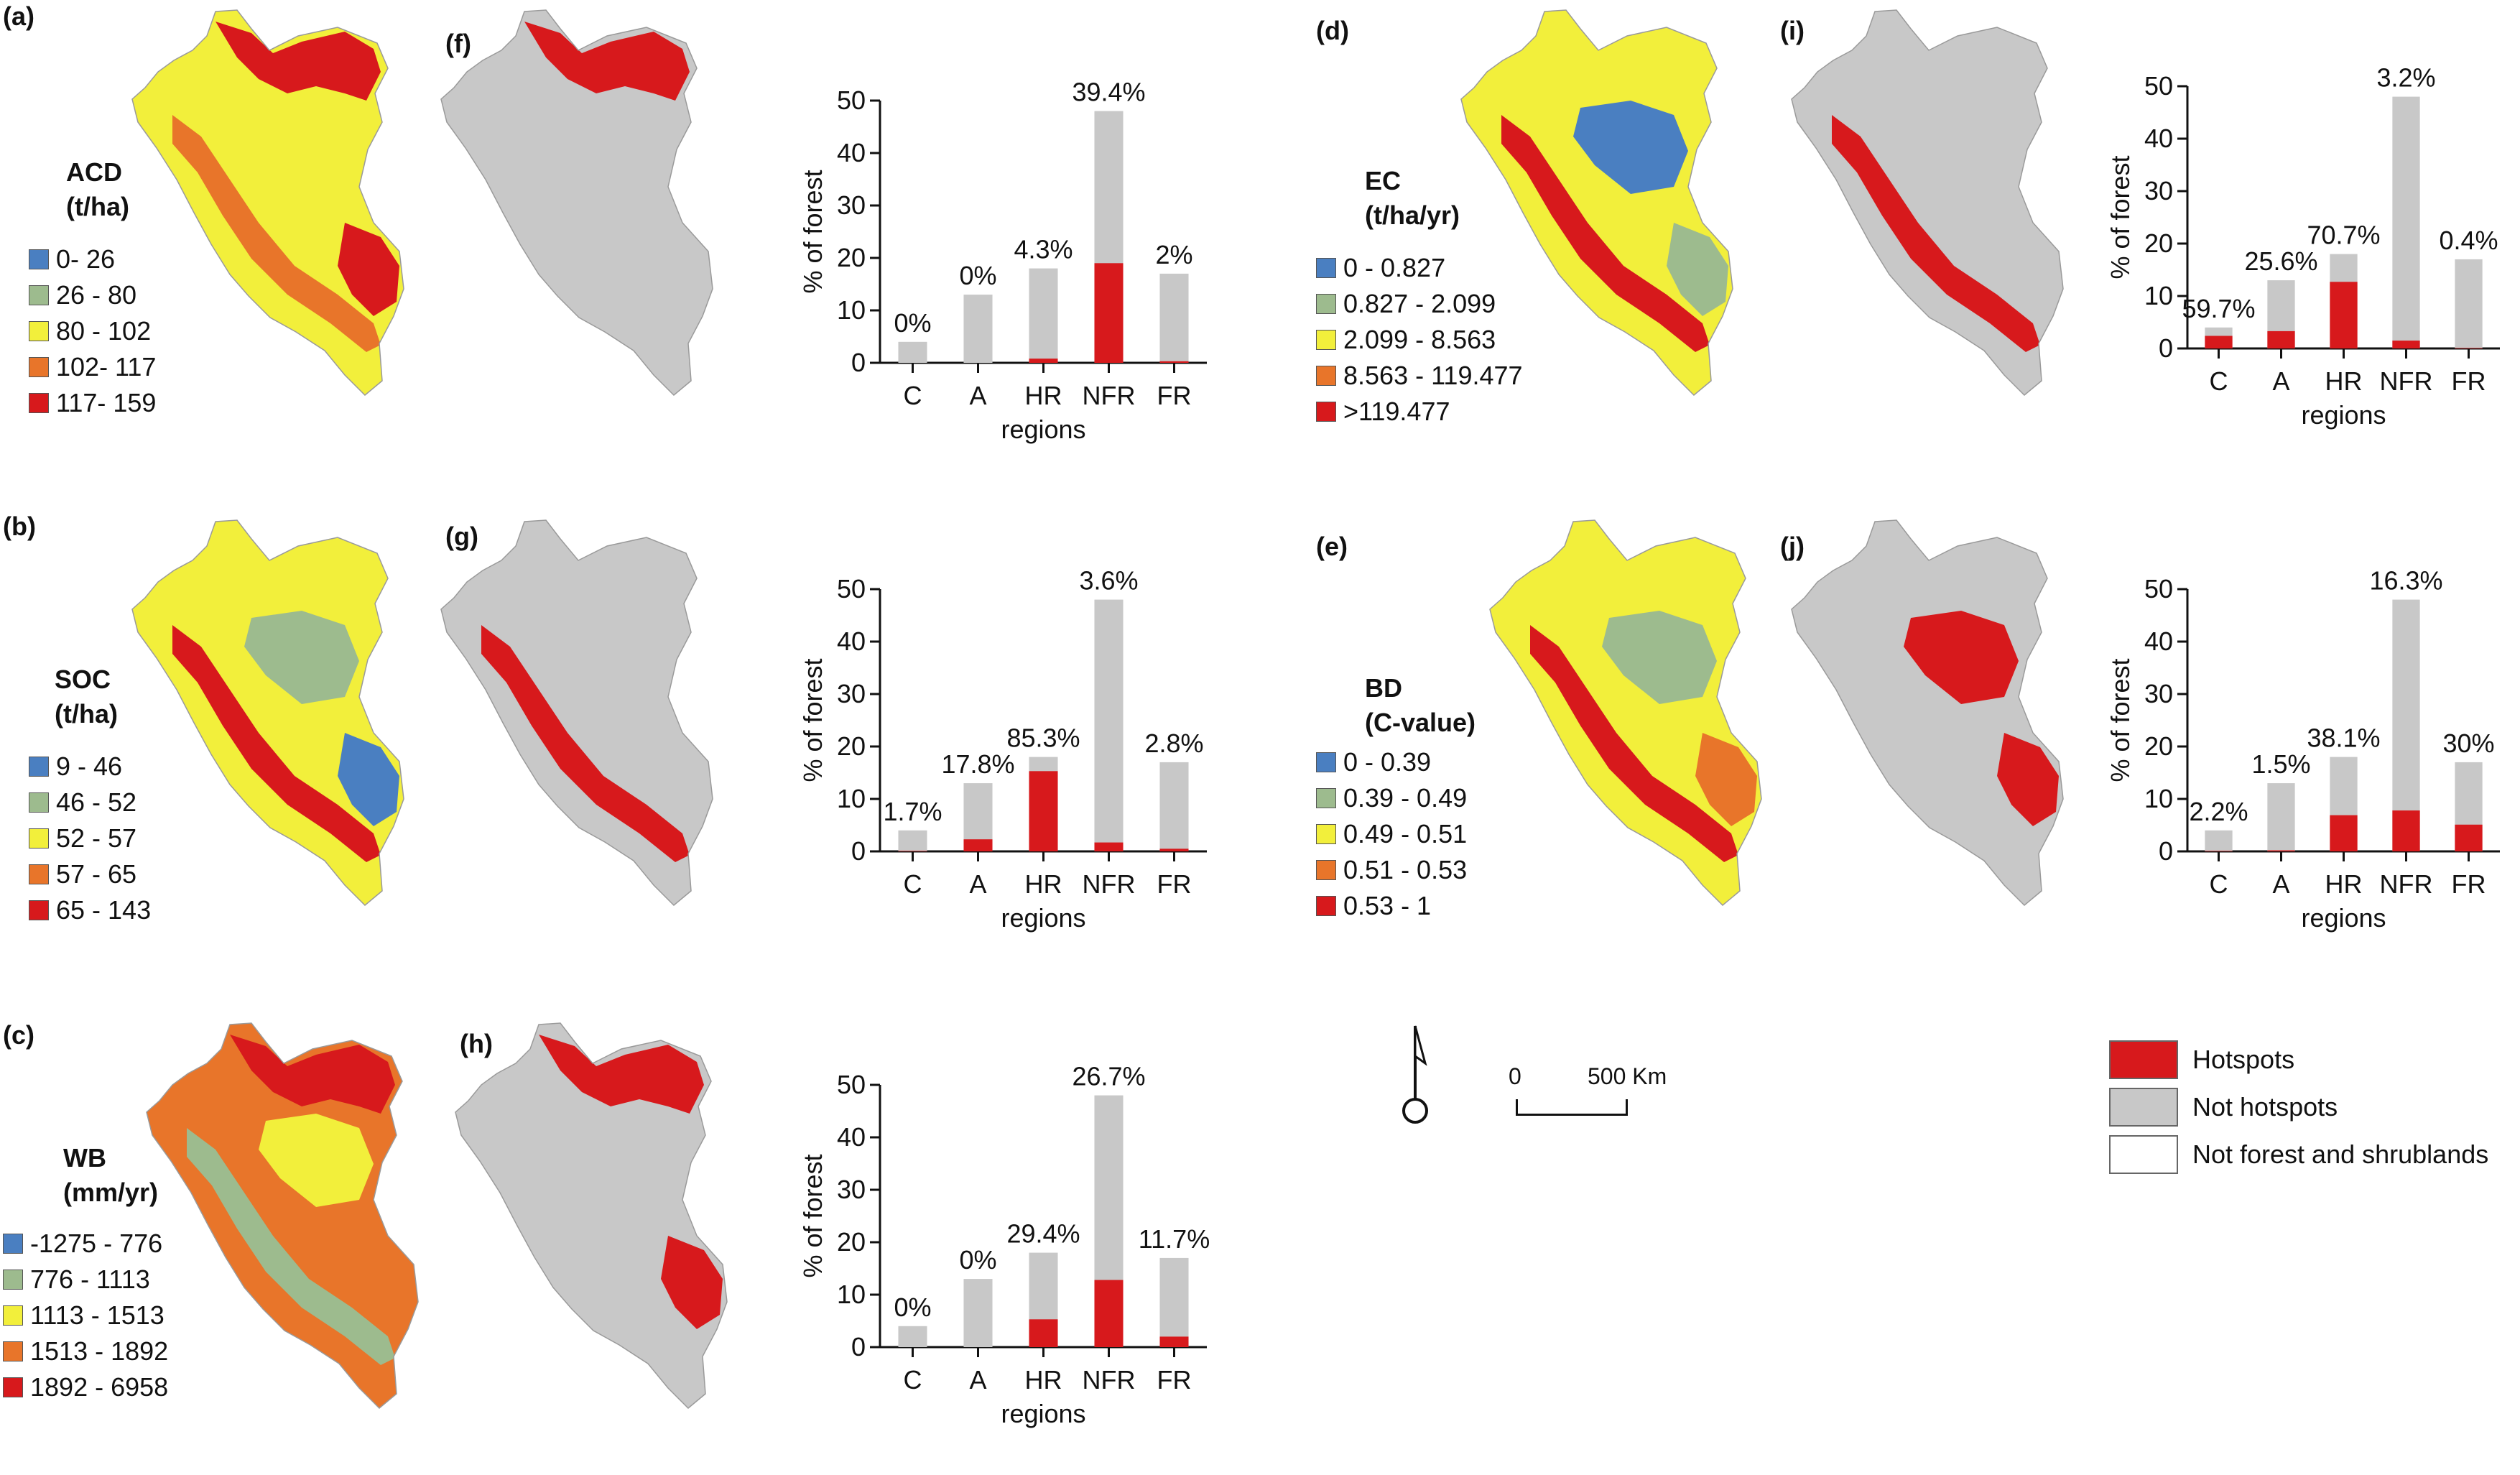  I want to click on legend-item-label: 65 - 143, so click(104, 910).